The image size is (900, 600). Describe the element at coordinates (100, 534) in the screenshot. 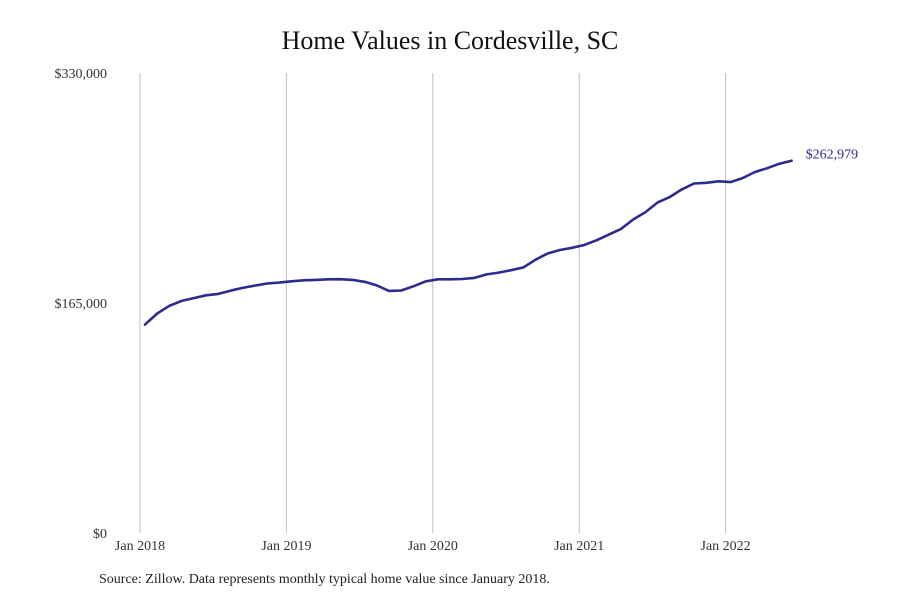

I see `y-tick-label: $0` at that location.